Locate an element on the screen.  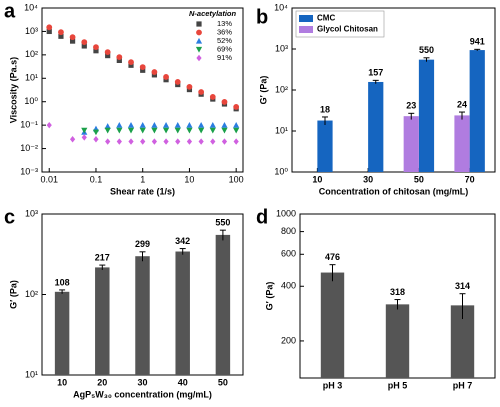
panel-label: d is located at coordinates (262, 217).